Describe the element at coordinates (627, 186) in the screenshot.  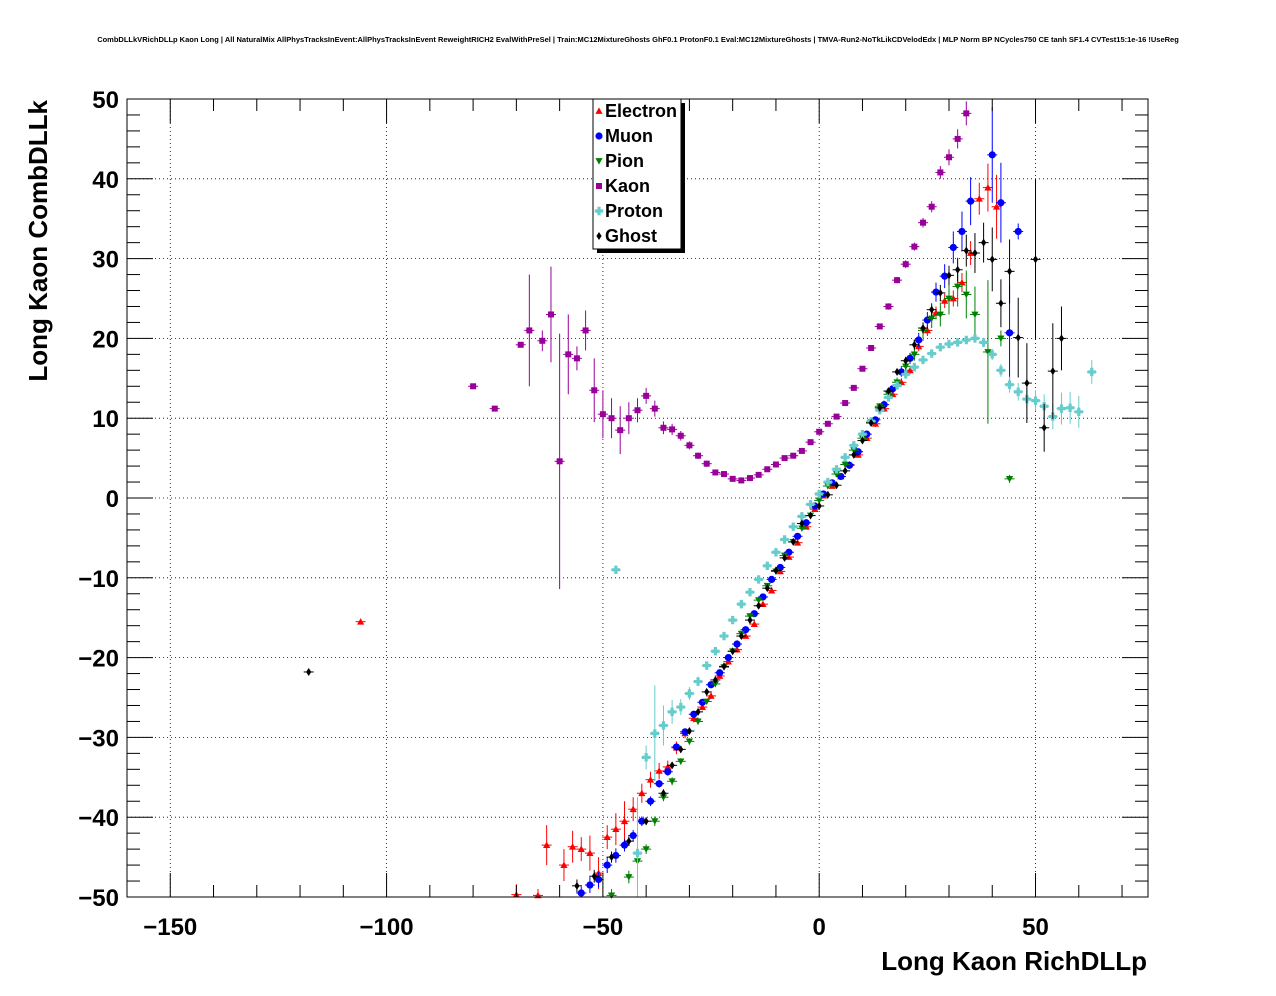
I see `legend-label: Kaon` at that location.